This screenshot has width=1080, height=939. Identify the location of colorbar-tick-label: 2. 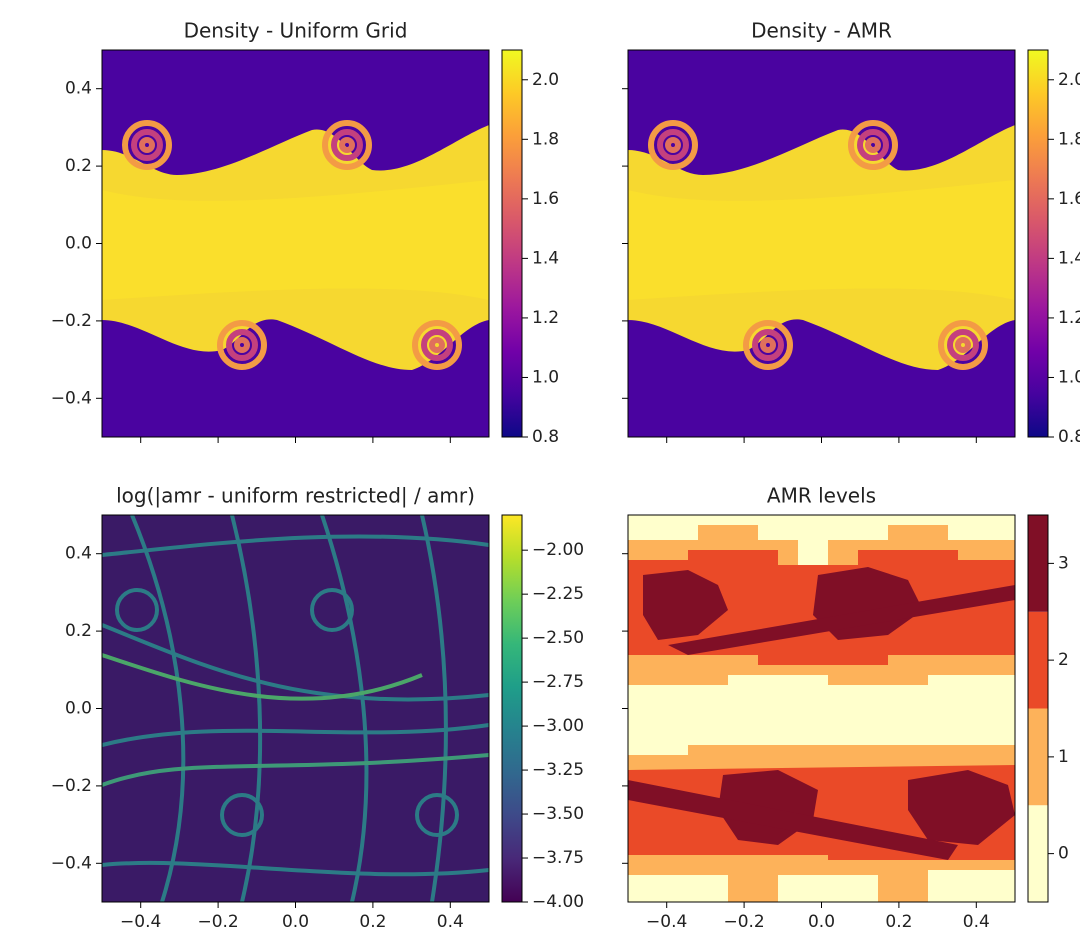
(1063, 660).